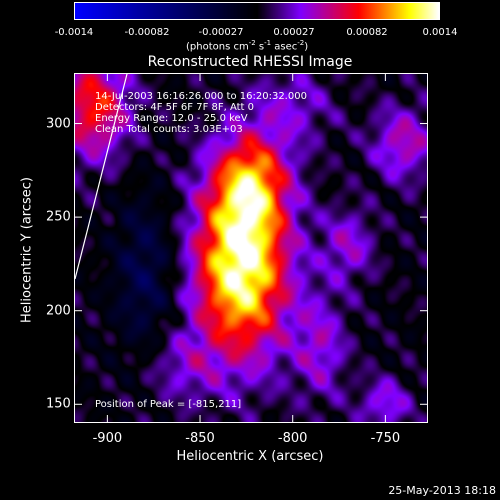  What do you see at coordinates (385, 438) in the screenshot?
I see `x-tick-label: -750` at bounding box center [385, 438].